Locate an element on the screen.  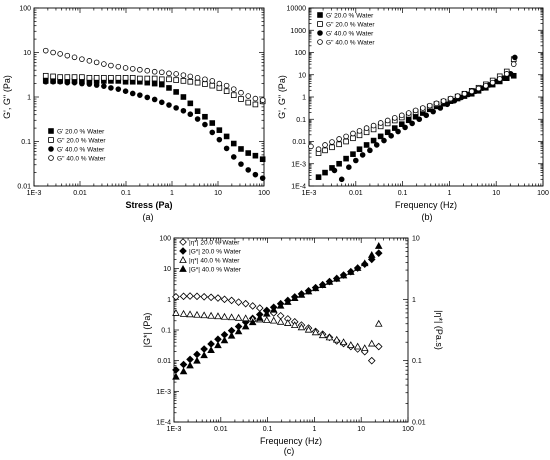
y-tick-label: 1E-3 is located at coordinates (163, 392).